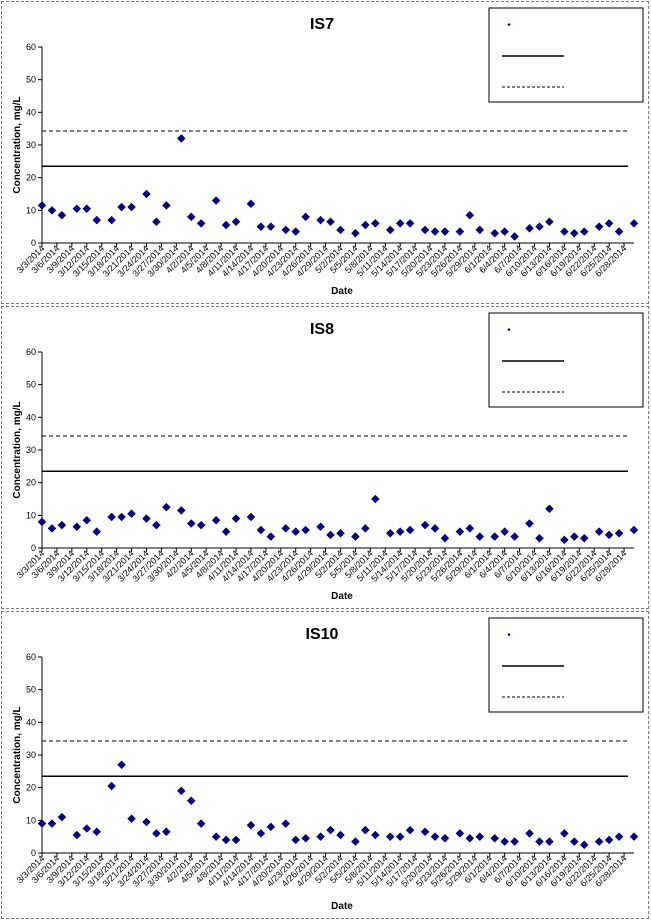 The height and width of the screenshot is (921, 651). I want to click on y-tick-label: 0, so click(33, 243).